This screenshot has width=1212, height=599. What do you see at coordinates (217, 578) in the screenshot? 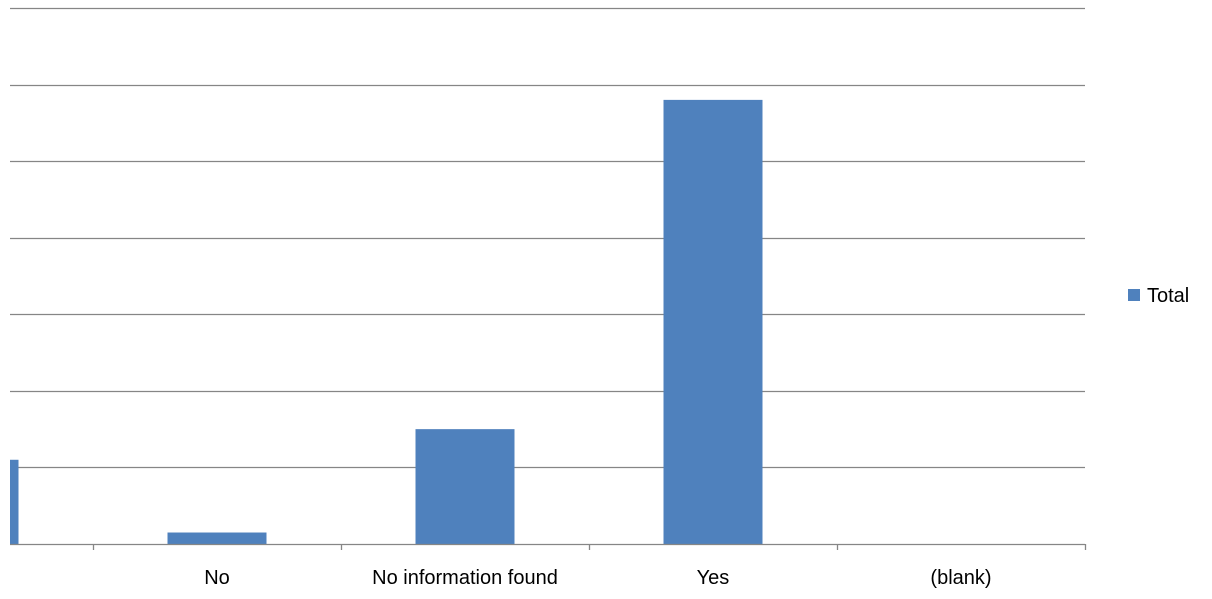
I see `x-tick-label: No` at bounding box center [217, 578].